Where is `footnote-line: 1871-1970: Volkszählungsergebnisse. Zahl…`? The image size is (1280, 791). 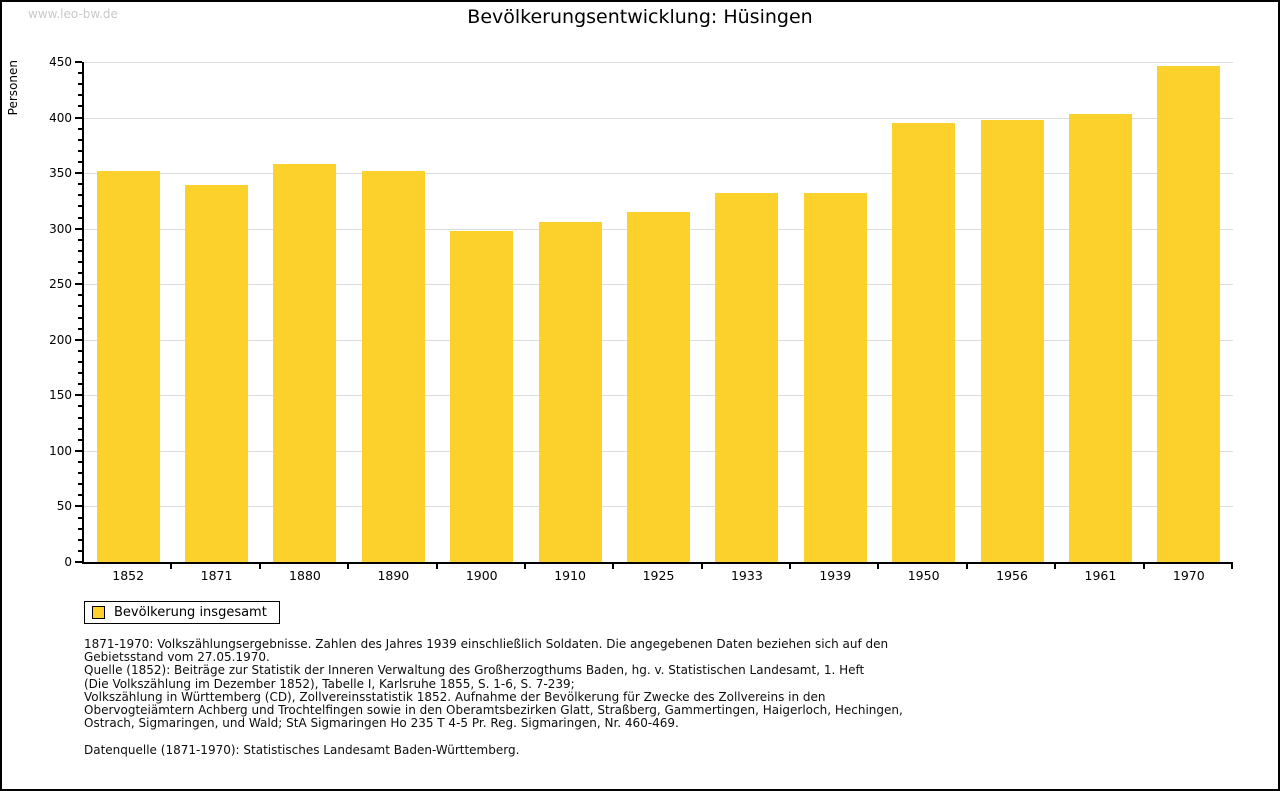 footnote-line: 1871-1970: Volkszählungsergebnisse. Zahl… is located at coordinates (486, 644).